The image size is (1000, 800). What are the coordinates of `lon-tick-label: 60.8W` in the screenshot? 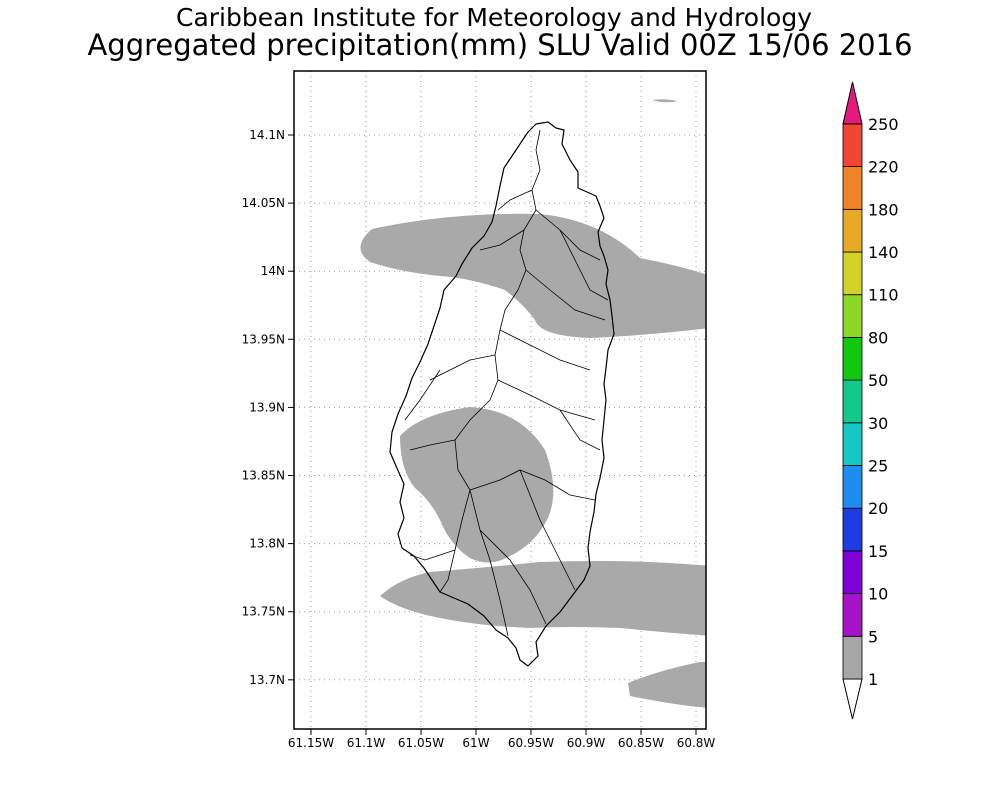 It's located at (696, 743).